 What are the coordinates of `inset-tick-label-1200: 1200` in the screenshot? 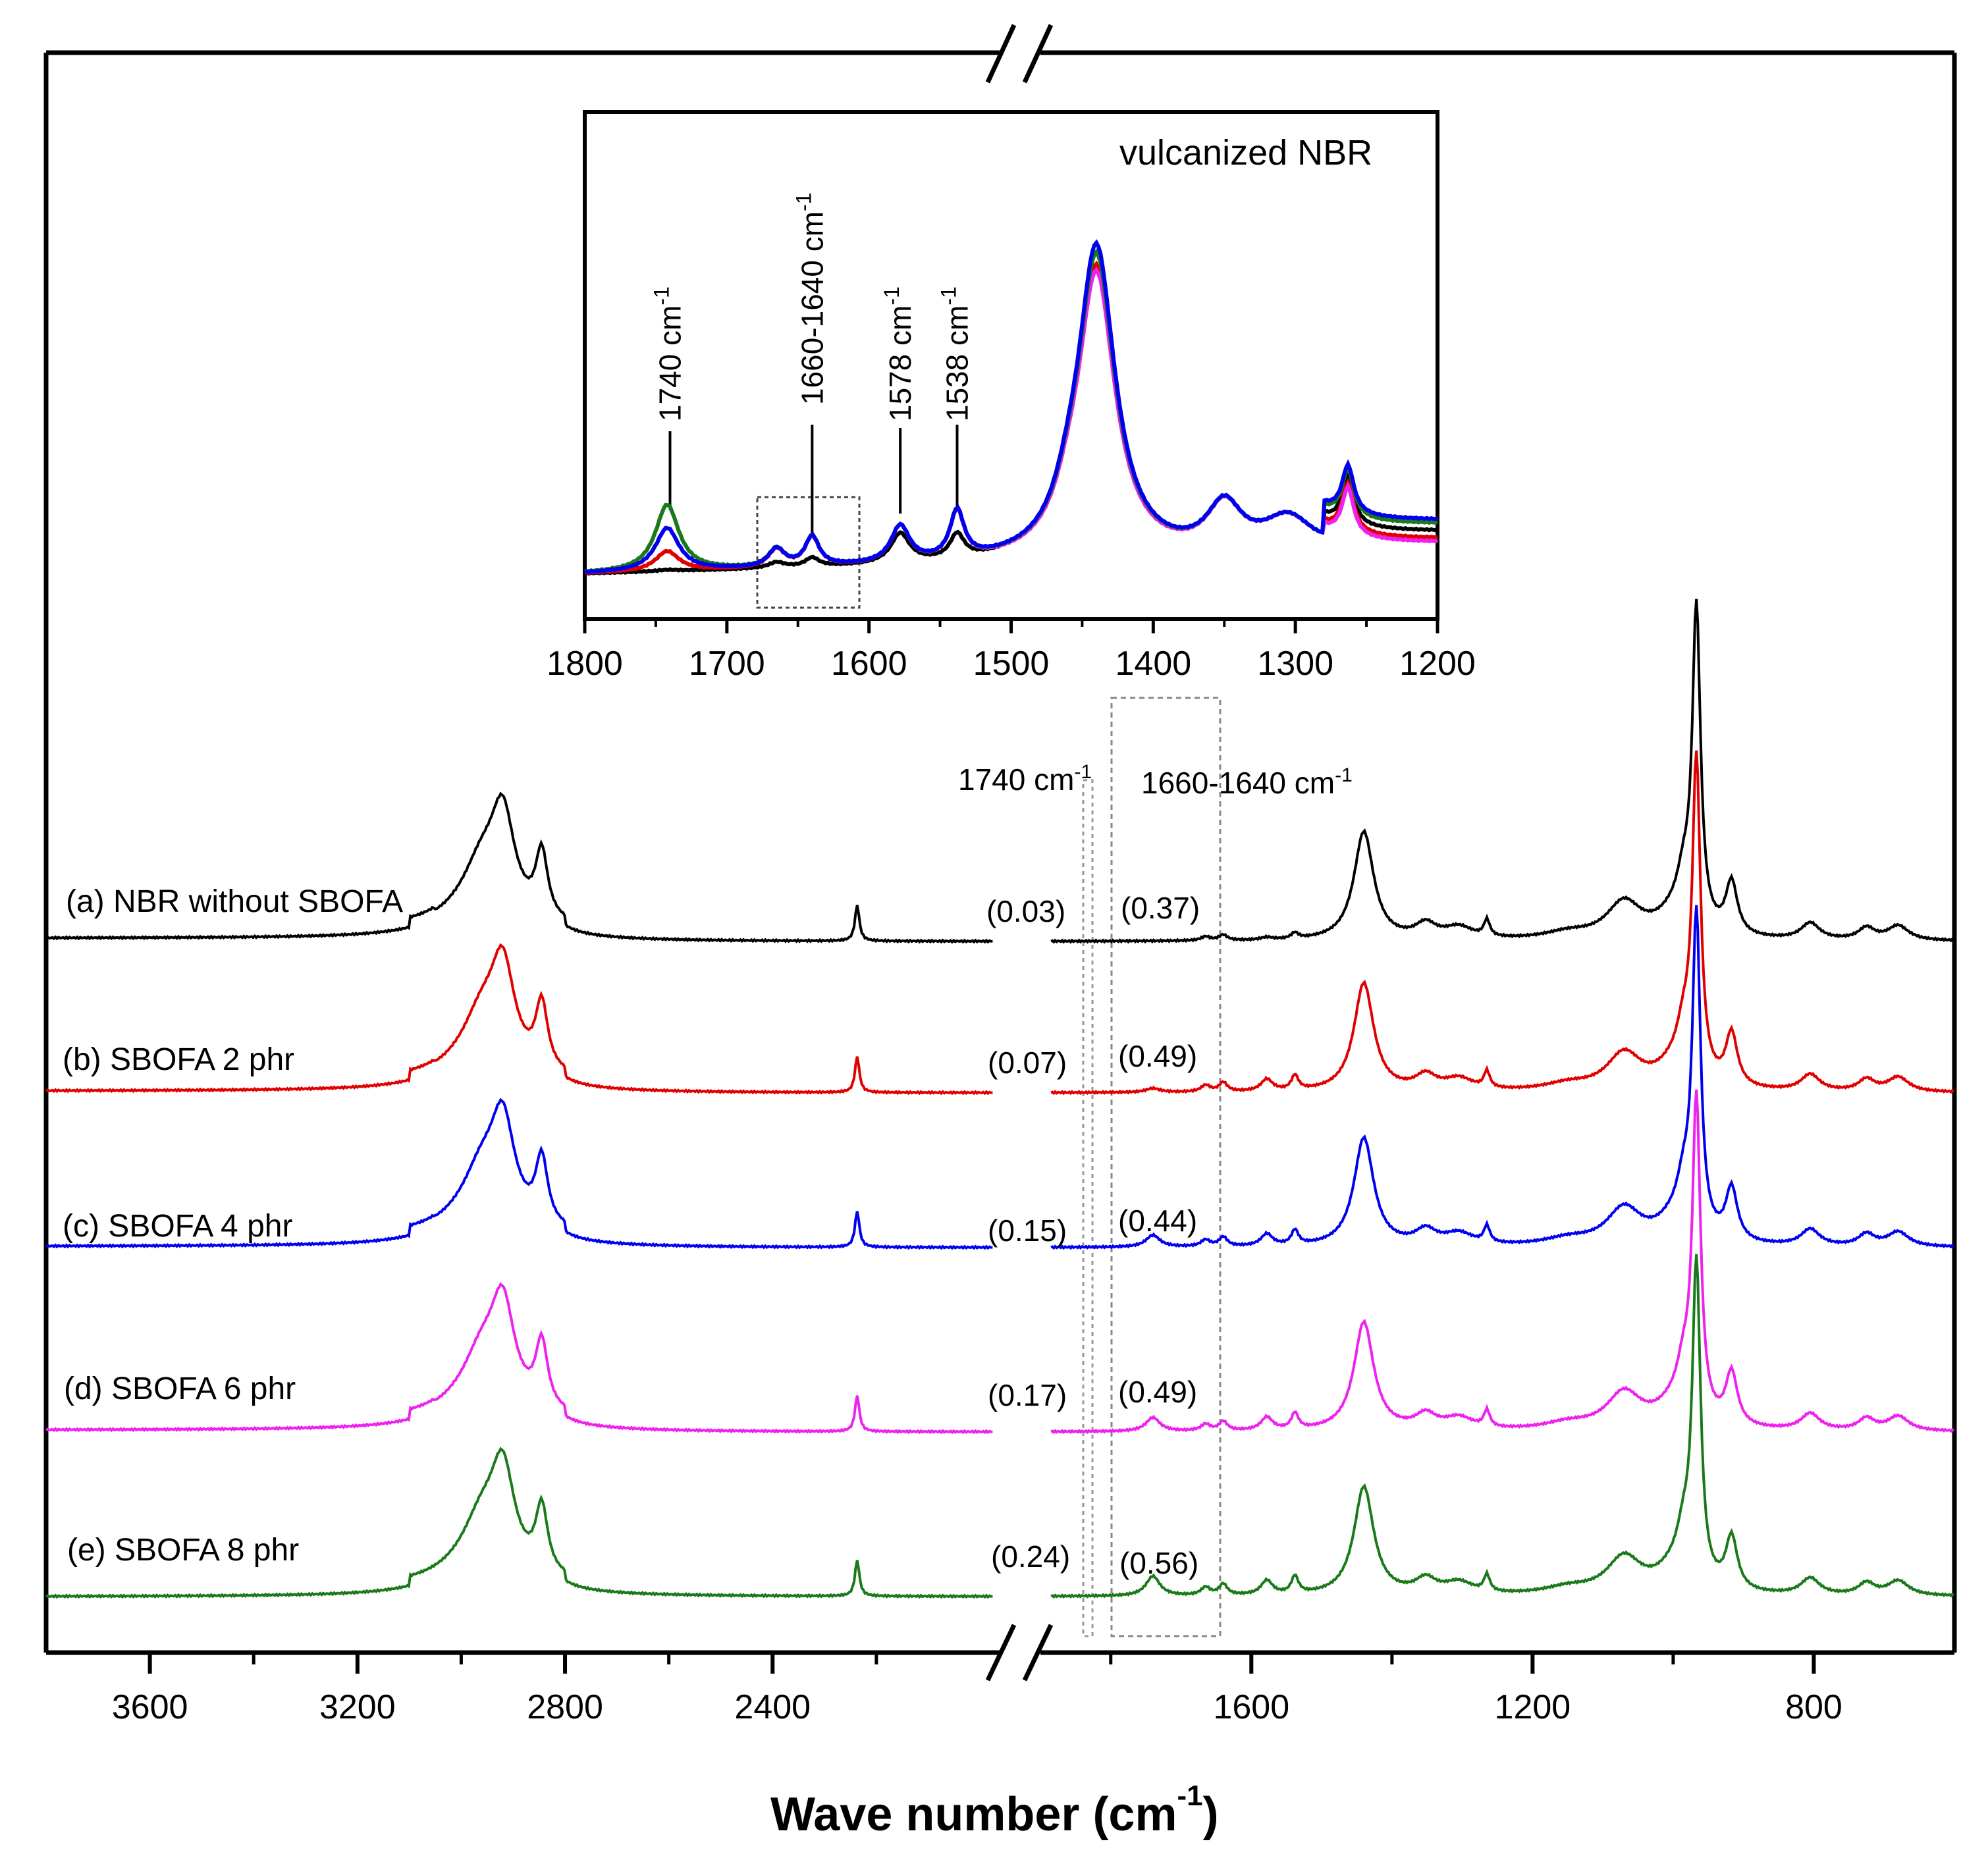 It's located at (1437, 664).